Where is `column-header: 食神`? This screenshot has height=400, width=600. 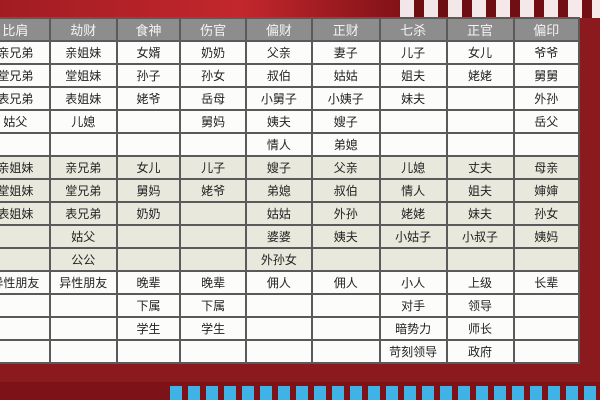
column-header: 食神 is located at coordinates (148, 29).